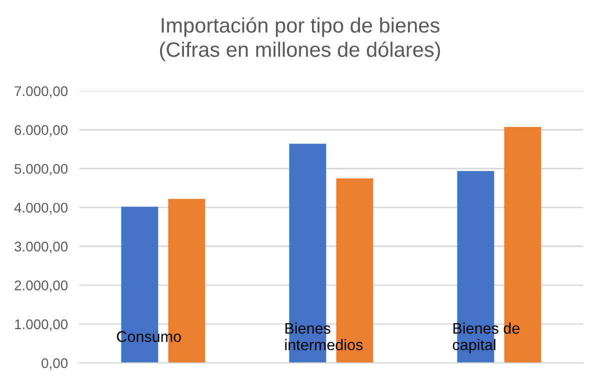 The image size is (600, 382). What do you see at coordinates (523, 245) in the screenshot?
I see `bar` at bounding box center [523, 245].